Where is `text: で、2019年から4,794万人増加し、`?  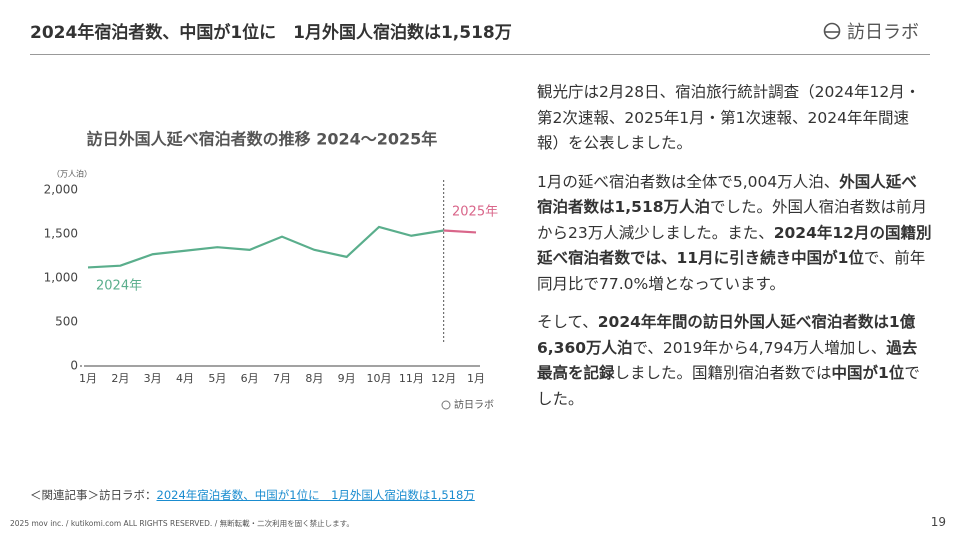 text: で、2019年から4,794万人増加し、 is located at coordinates (759, 347).